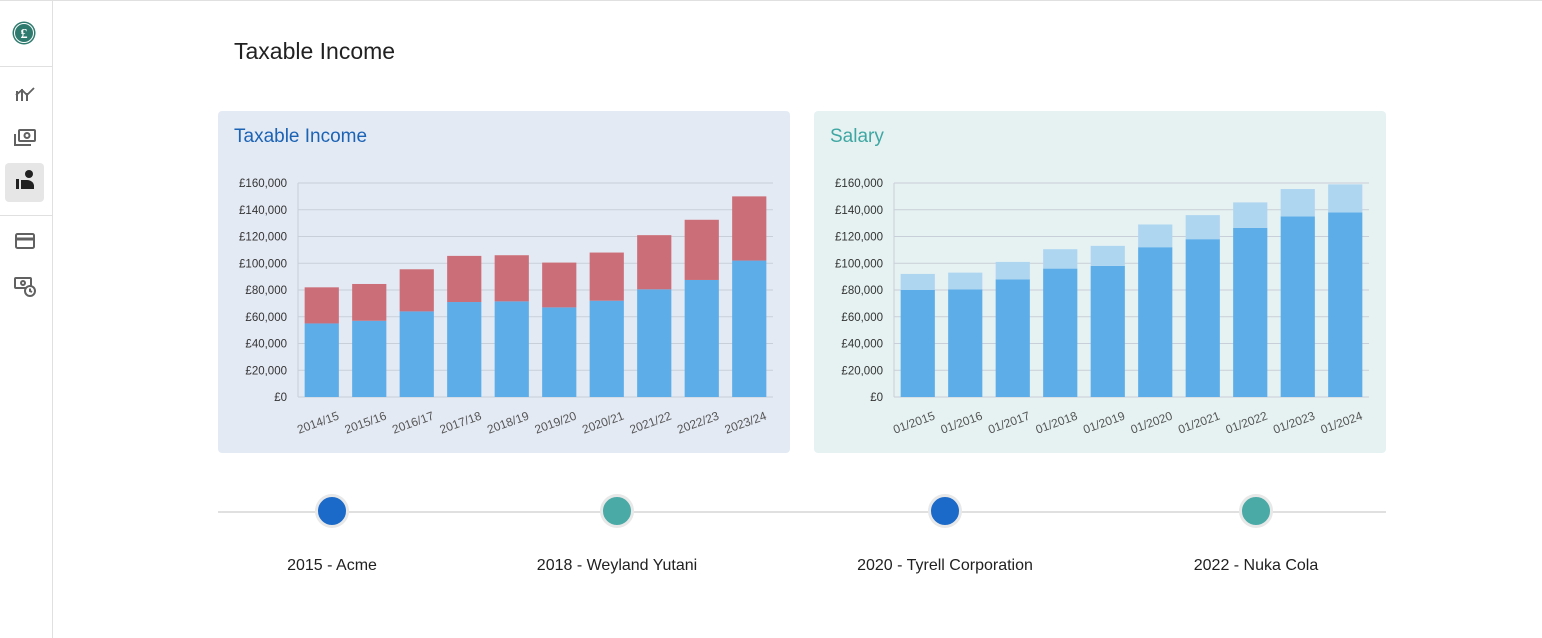  Describe the element at coordinates (617, 565) in the screenshot. I see `timeline-label: 2018 - Weyland Yutani` at that location.